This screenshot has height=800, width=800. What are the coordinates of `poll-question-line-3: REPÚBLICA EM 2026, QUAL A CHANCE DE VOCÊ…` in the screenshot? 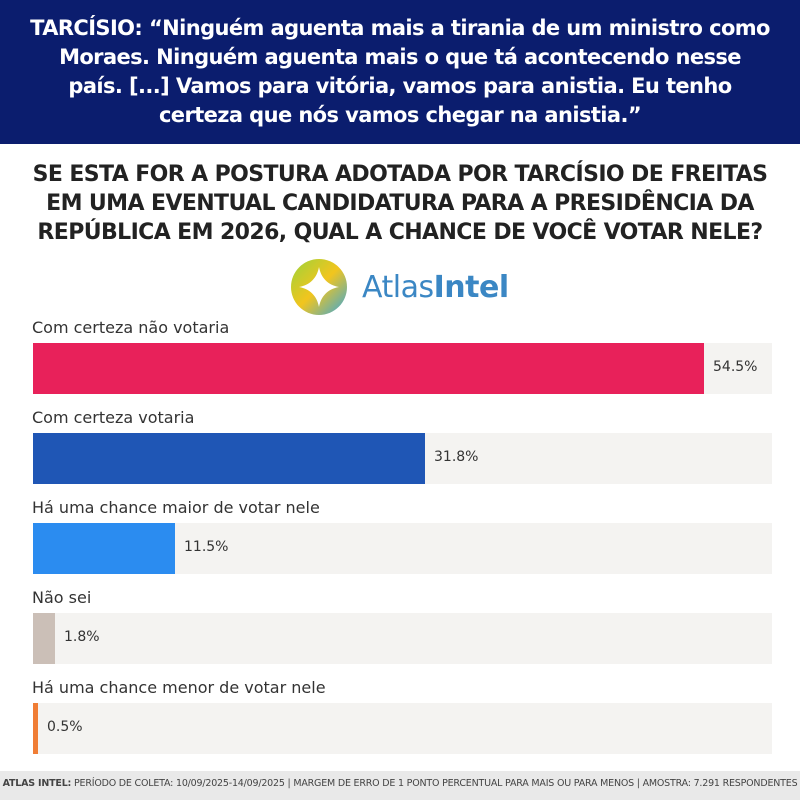 It's located at (400, 232).